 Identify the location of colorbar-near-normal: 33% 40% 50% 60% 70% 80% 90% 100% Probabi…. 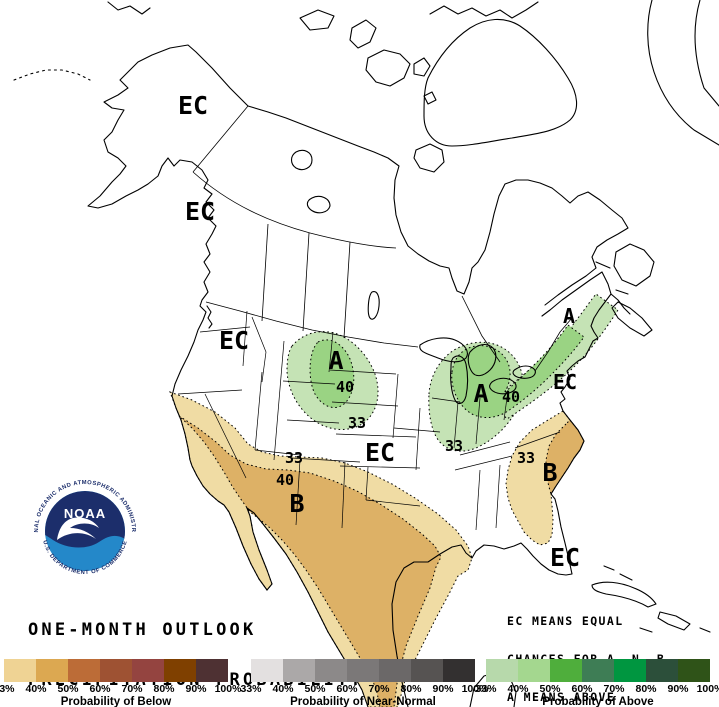
(364, 683).